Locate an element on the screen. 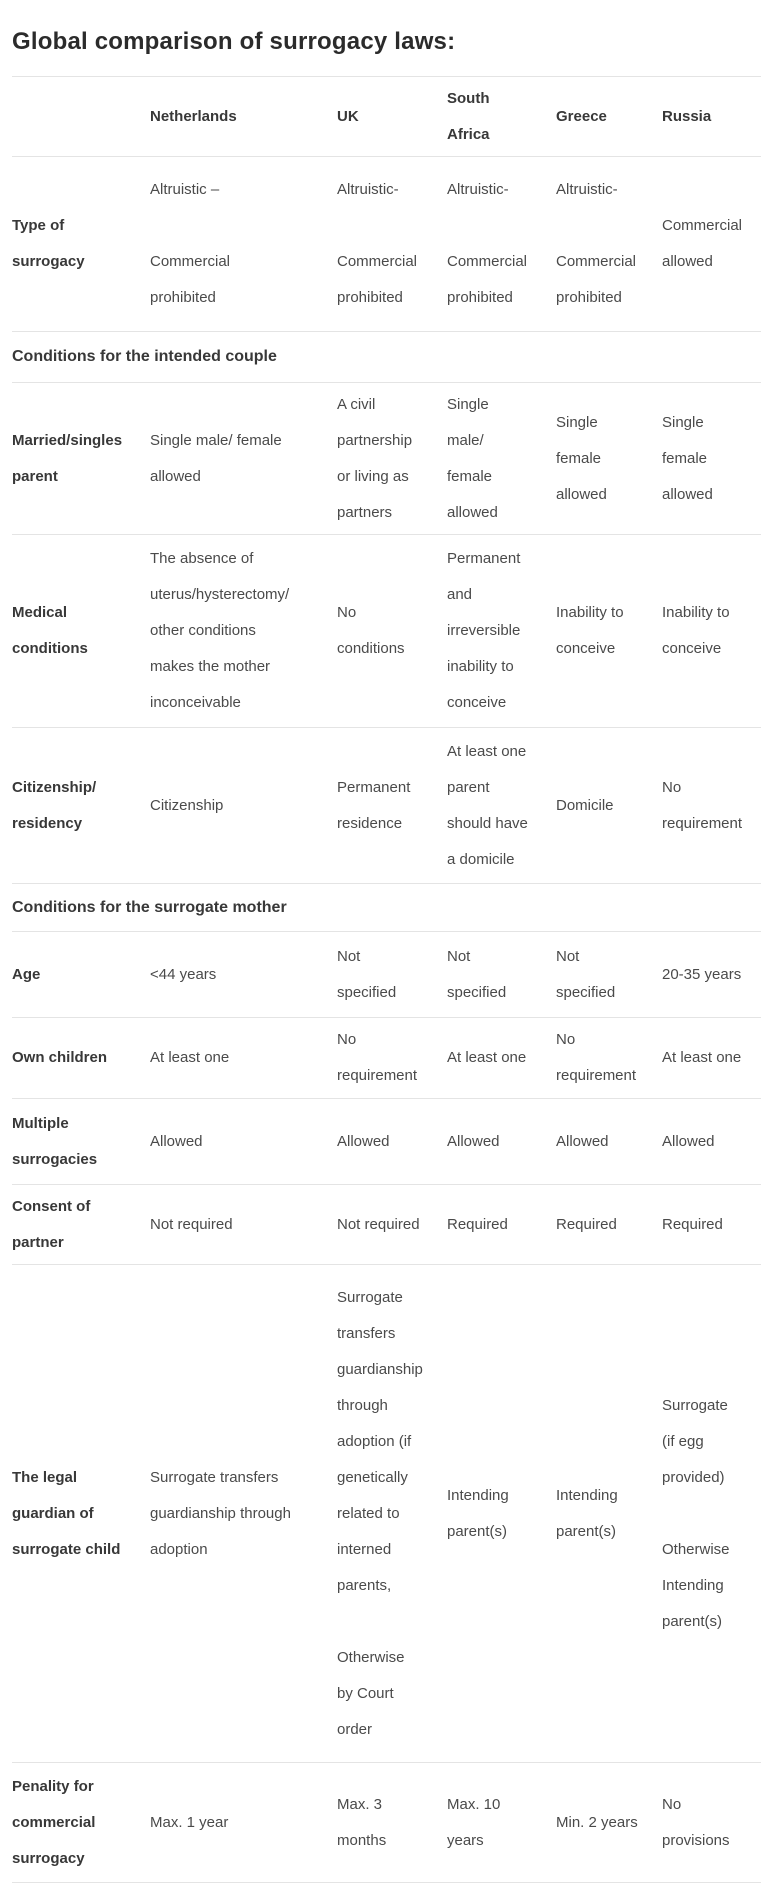 The image size is (768, 1889). column-header-south-africa: South Africa is located at coordinates (468, 116).